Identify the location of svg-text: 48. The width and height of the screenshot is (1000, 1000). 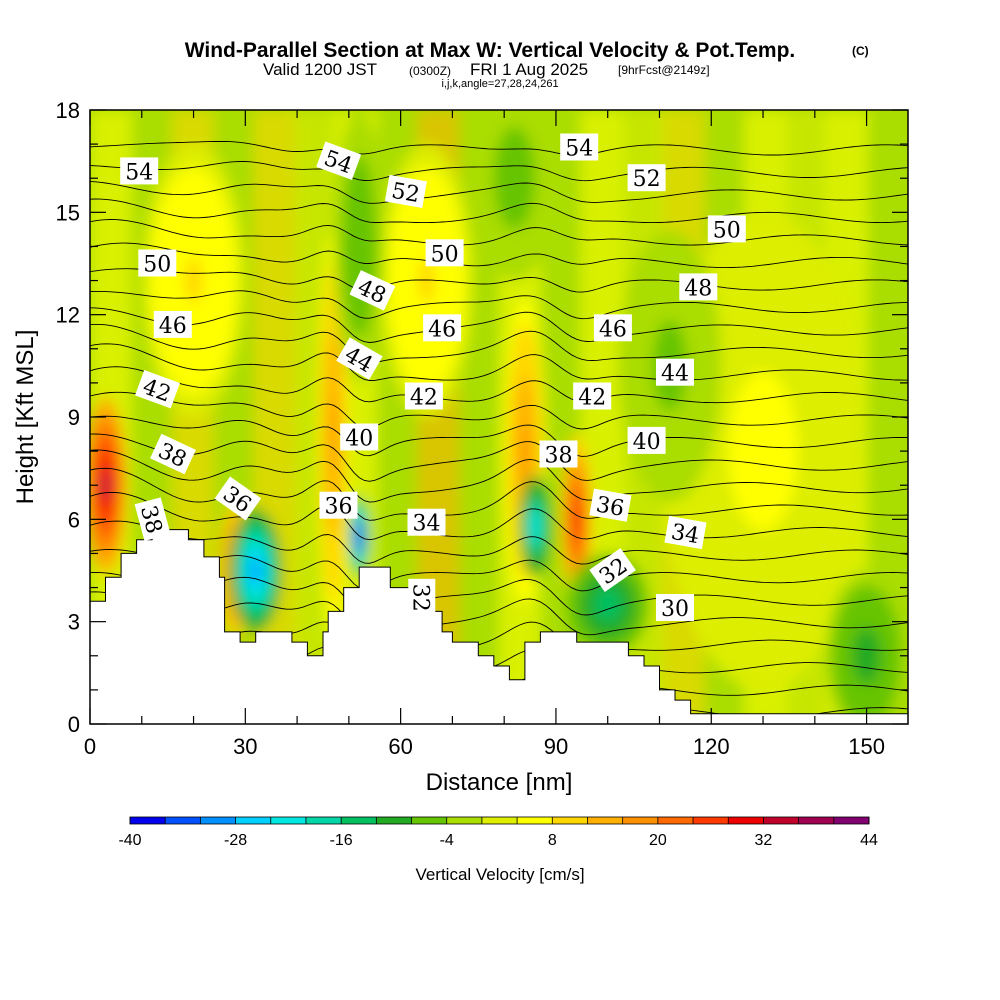
(698, 288).